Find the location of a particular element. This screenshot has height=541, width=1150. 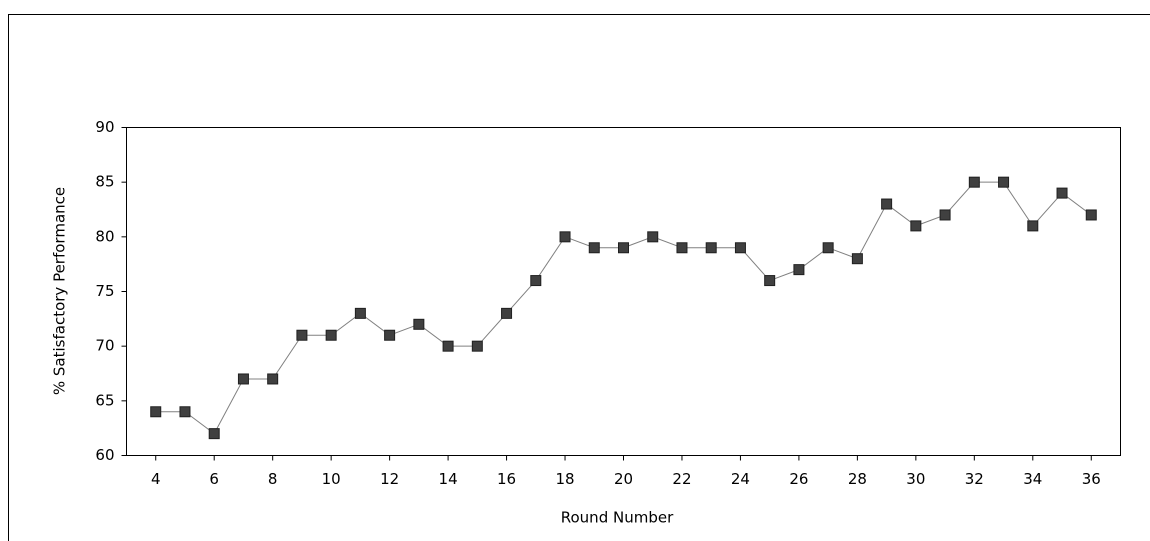

x-tick-label: 36 is located at coordinates (1091, 479).